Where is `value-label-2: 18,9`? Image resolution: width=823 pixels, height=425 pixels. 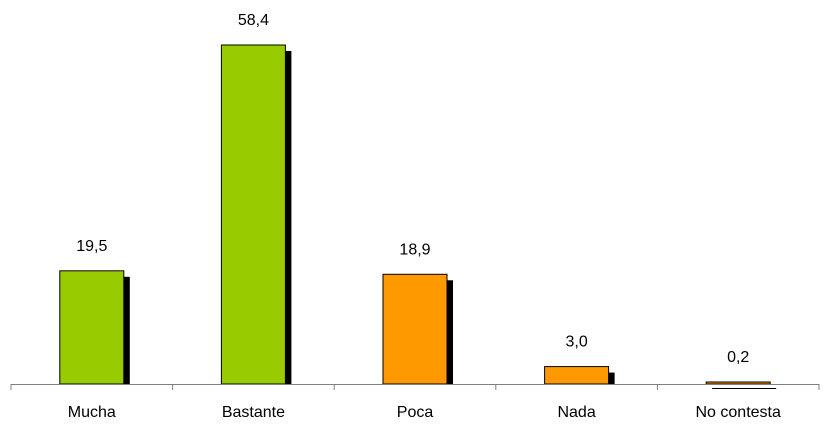 value-label-2: 18,9 is located at coordinates (414, 249).